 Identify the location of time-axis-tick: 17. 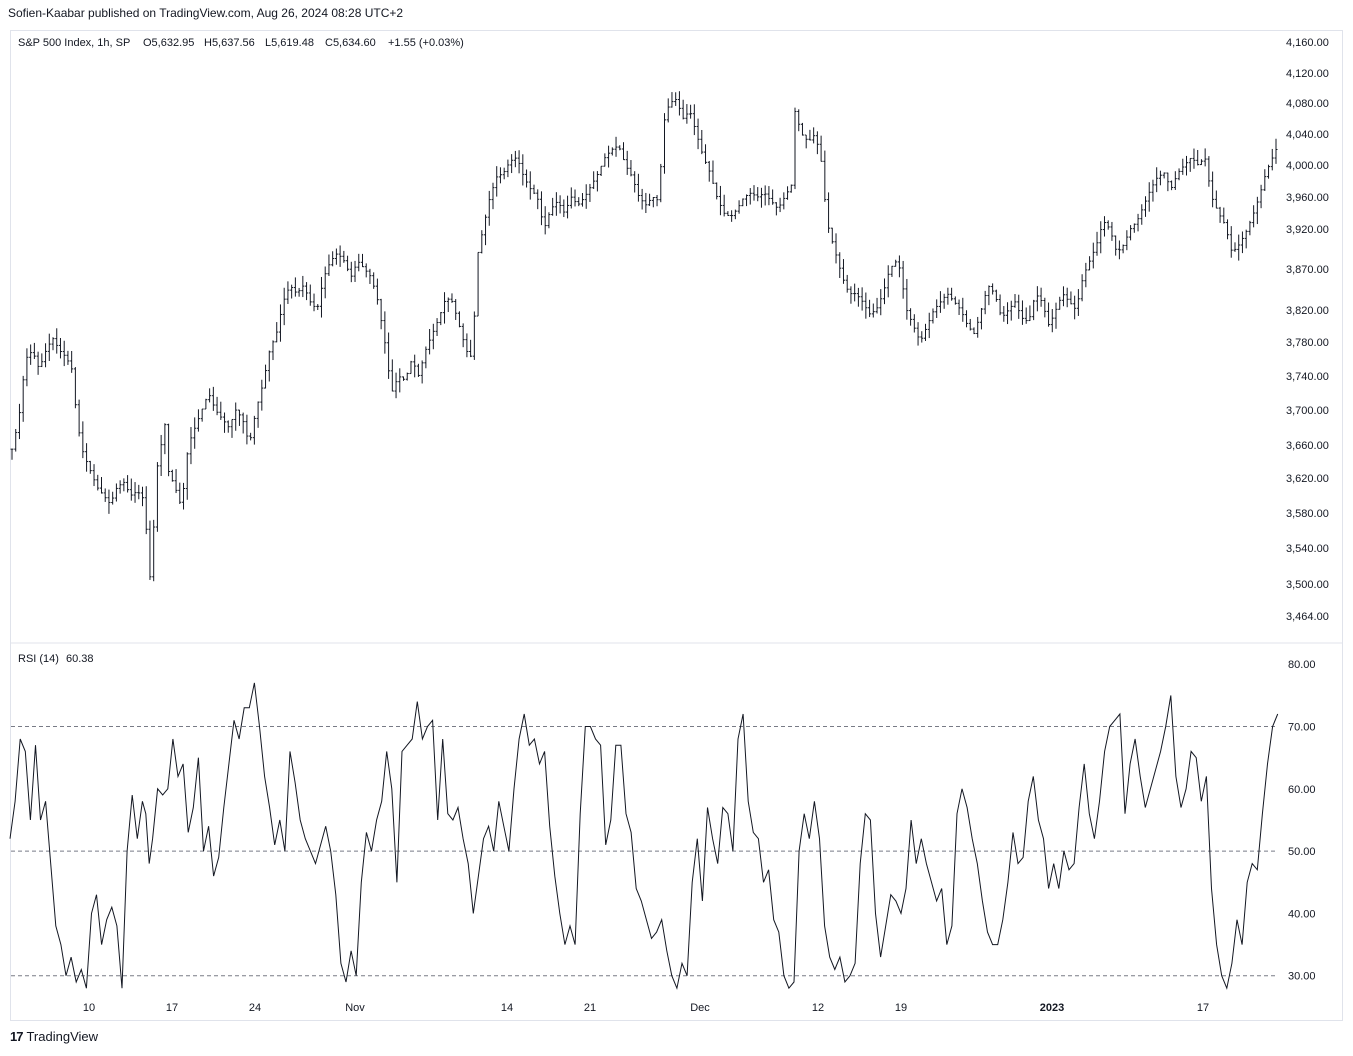
(172, 1008).